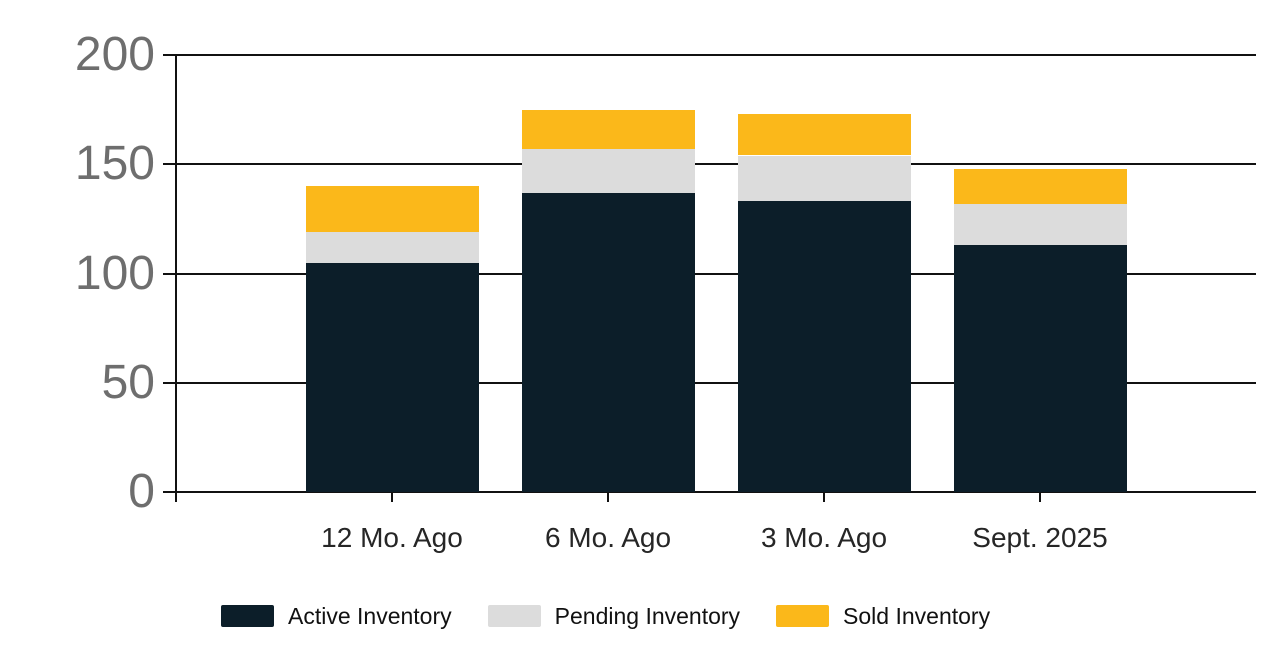 This screenshot has width=1261, height=663. Describe the element at coordinates (114, 273) in the screenshot. I see `y-tick-label: 100` at that location.